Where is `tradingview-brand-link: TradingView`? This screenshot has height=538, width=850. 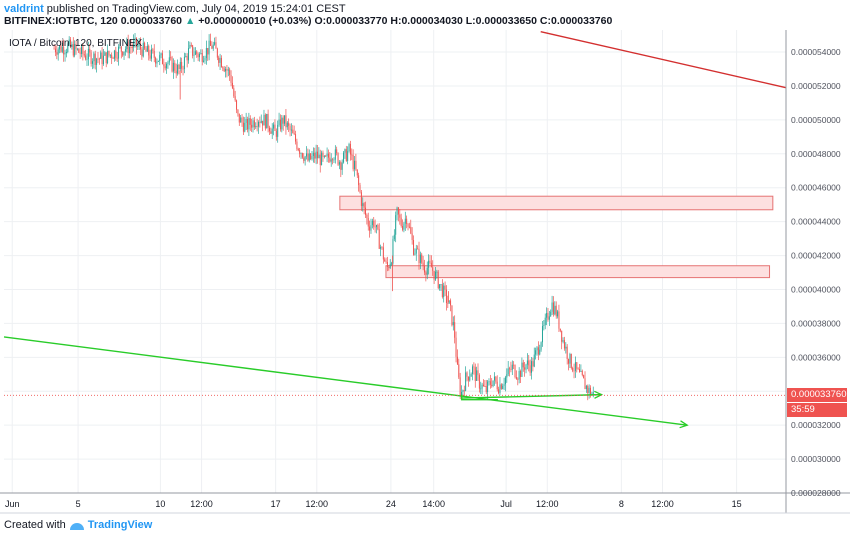 tradingview-brand-link: TradingView is located at coordinates (120, 525).